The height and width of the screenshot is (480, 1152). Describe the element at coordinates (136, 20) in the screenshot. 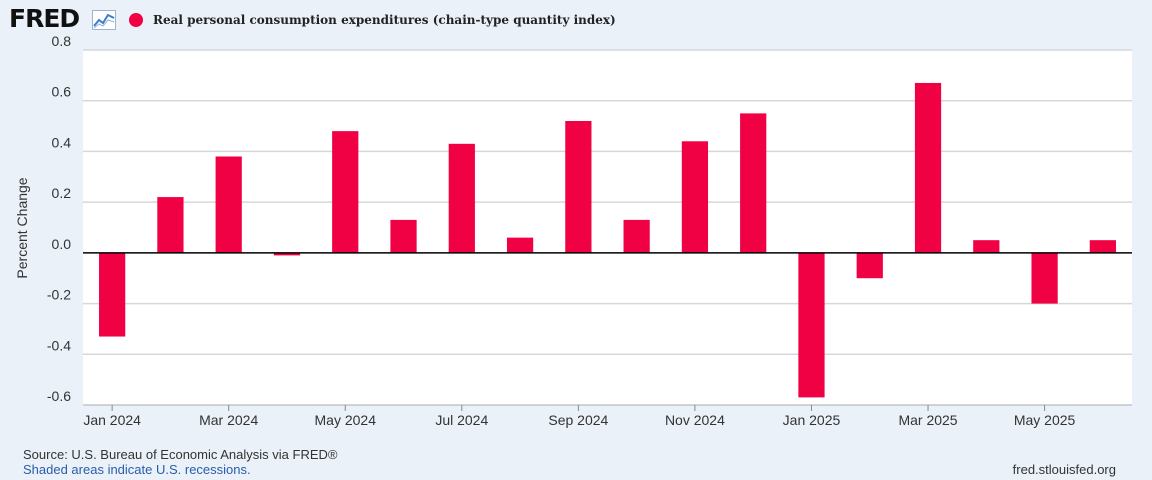

I see `legend-marker` at that location.